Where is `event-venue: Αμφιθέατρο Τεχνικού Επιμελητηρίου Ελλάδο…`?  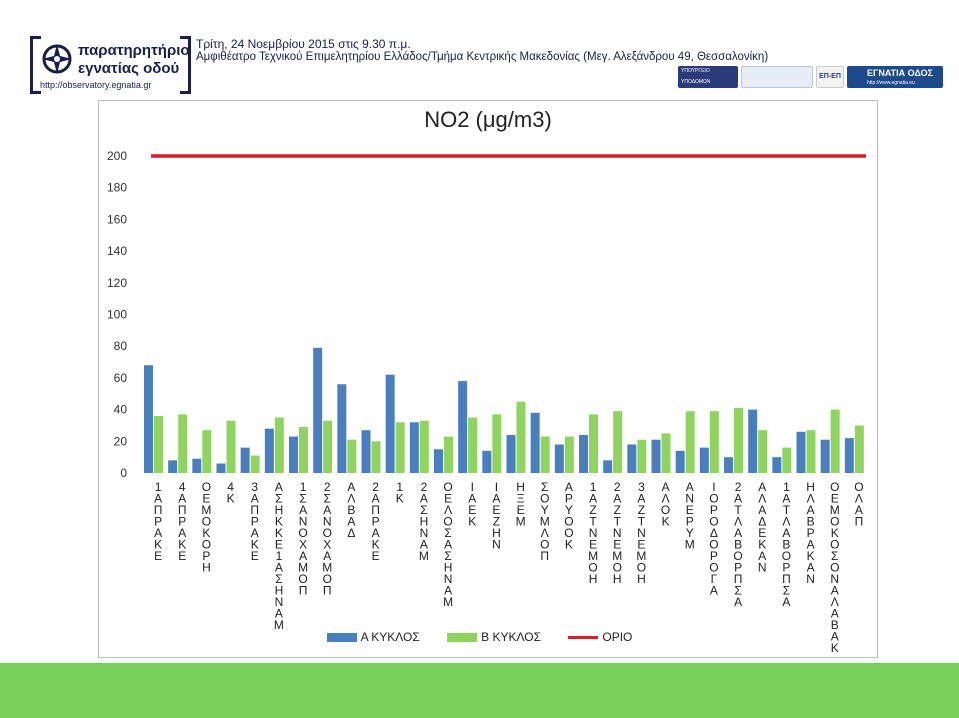
event-venue: Αμφιθέατρο Τεχνικού Επιμελητηρίου Ελλάδο… is located at coordinates (482, 57).